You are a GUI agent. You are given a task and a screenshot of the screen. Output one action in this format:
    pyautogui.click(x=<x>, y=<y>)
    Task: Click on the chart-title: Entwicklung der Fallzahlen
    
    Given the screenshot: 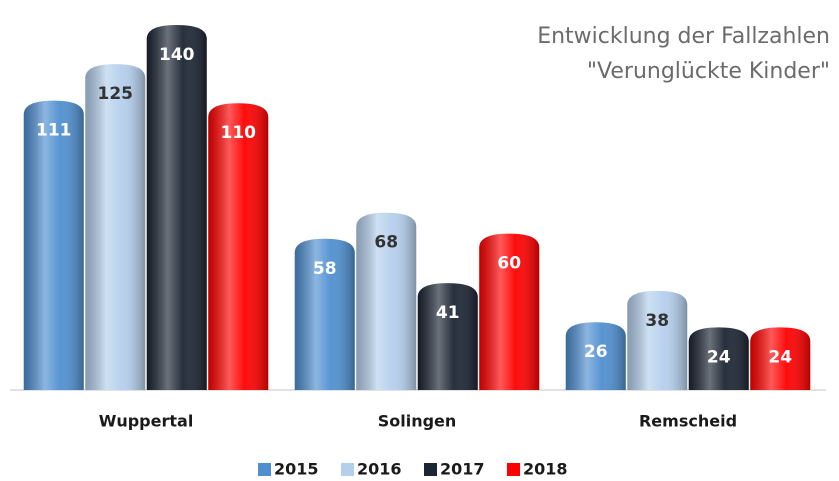 What is the action you would take?
    pyautogui.click(x=683, y=36)
    